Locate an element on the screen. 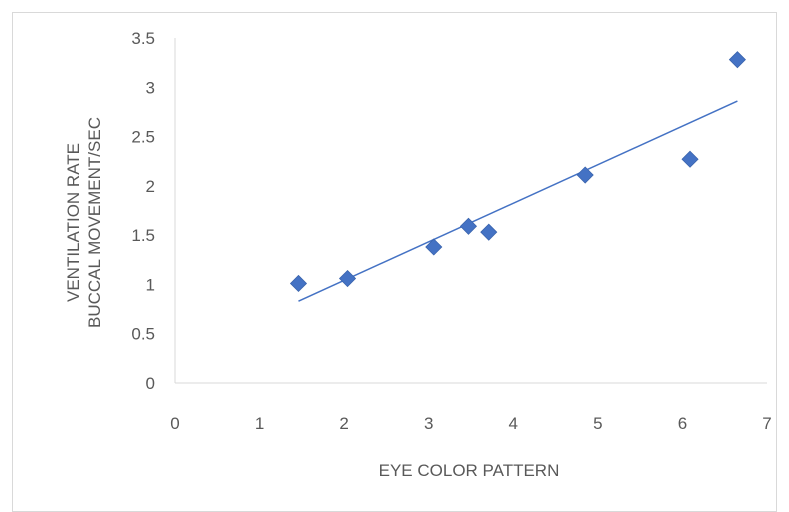 The image size is (789, 512). x-tick-labels: 0 1 2 3 4 5 6 7 is located at coordinates (470, 423).